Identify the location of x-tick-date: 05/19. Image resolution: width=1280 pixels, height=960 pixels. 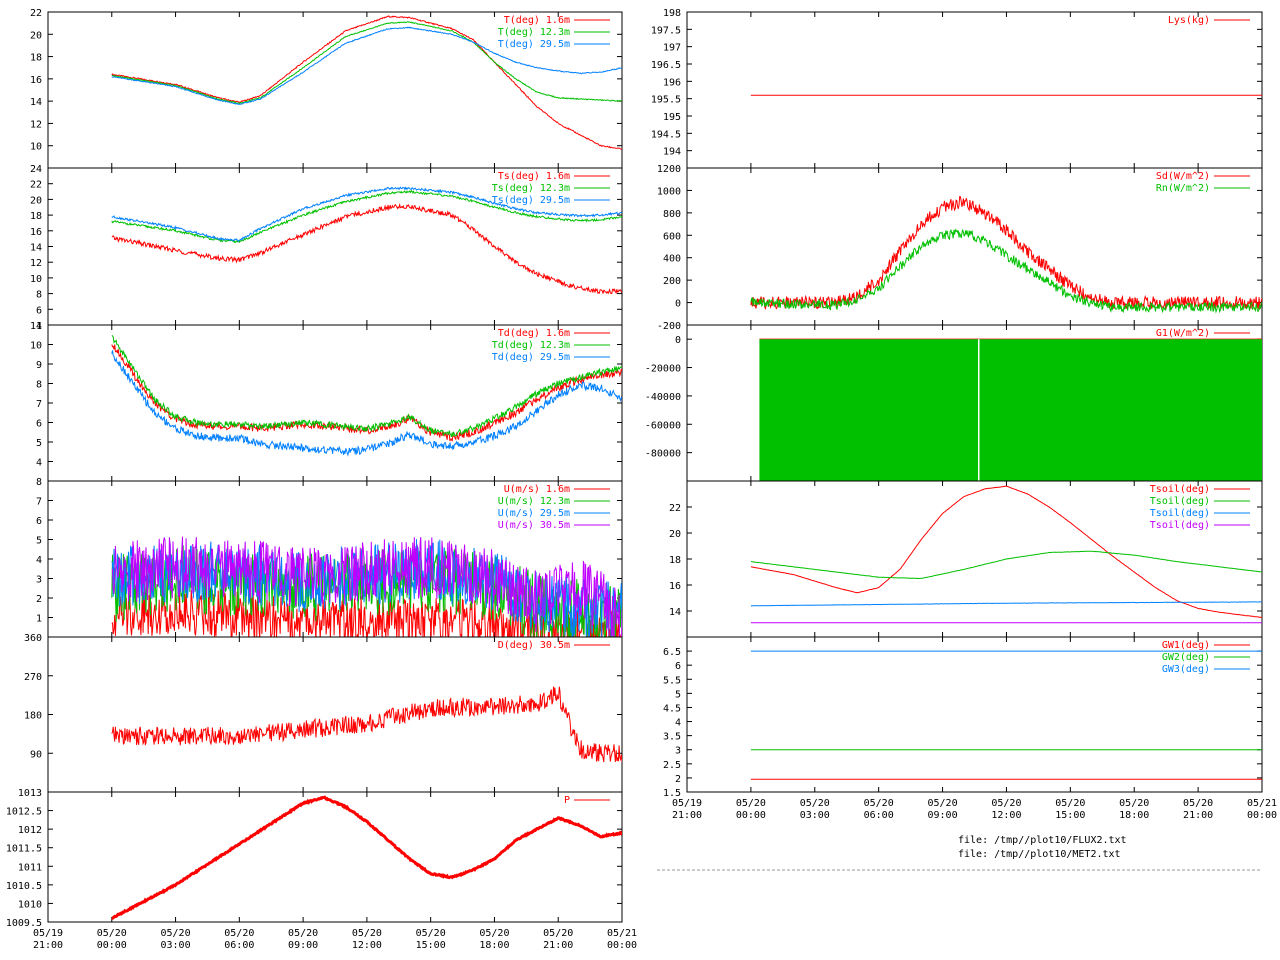
(687, 803).